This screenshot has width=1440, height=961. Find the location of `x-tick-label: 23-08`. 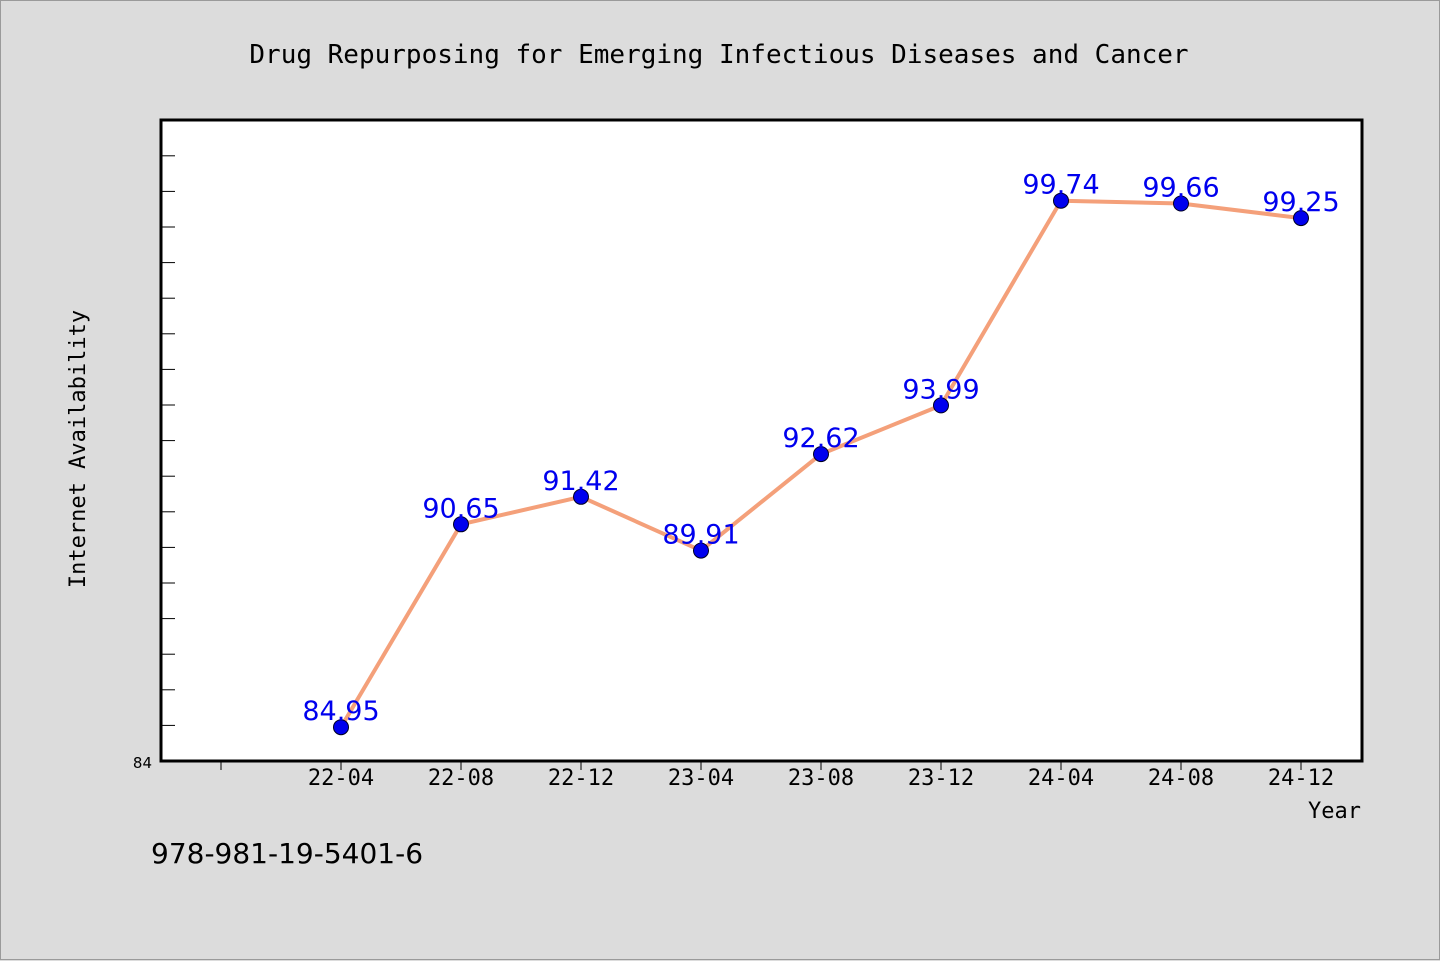

x-tick-label: 23-08 is located at coordinates (821, 778).